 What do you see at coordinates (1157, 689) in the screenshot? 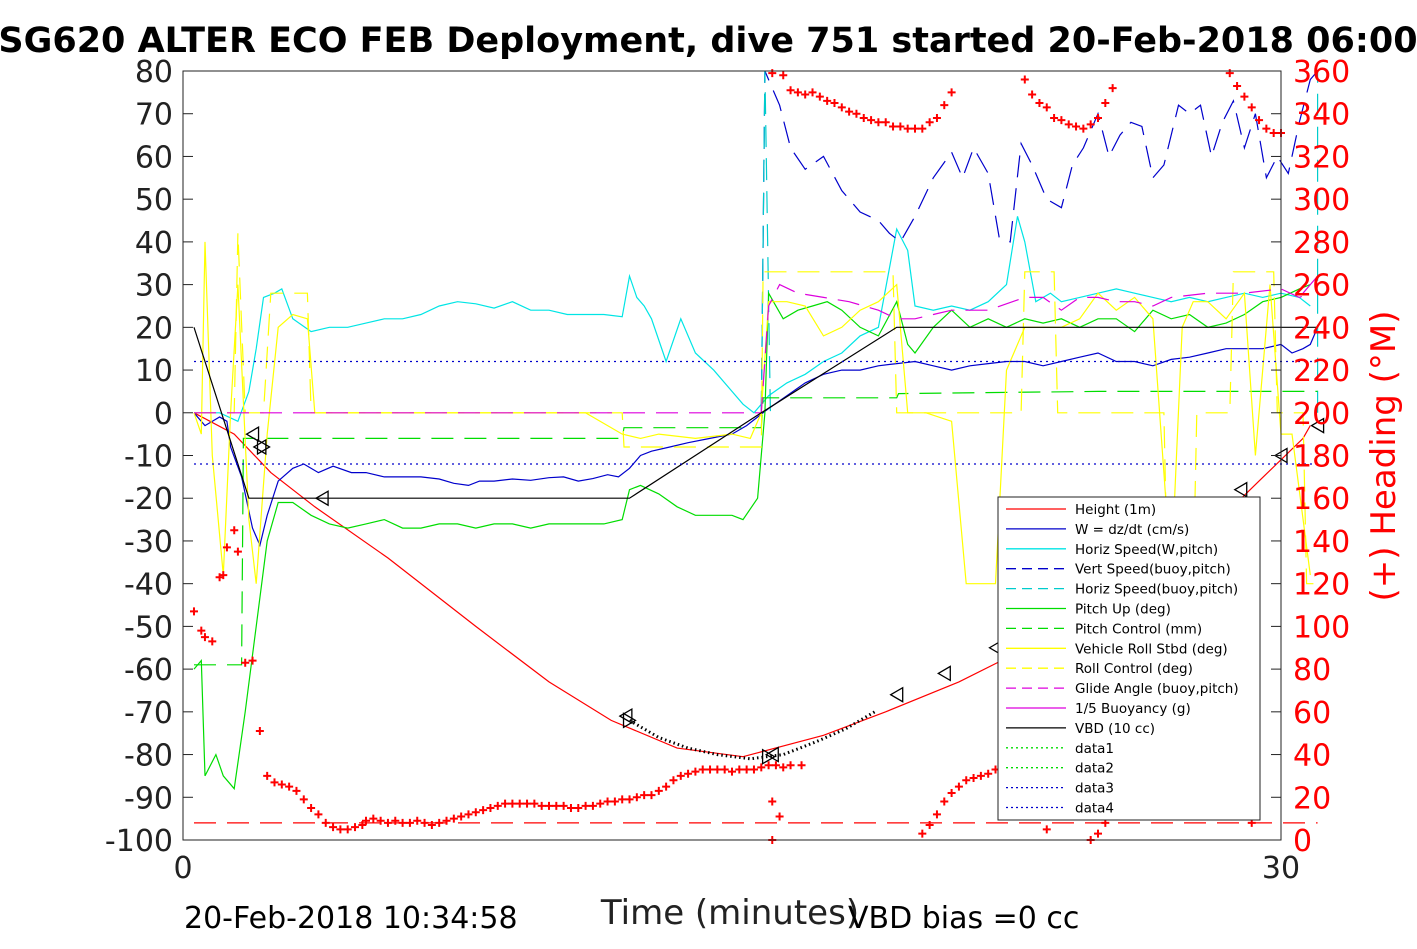
I see `legend-label: Glide Angle (buoy,pitch)` at bounding box center [1157, 689].